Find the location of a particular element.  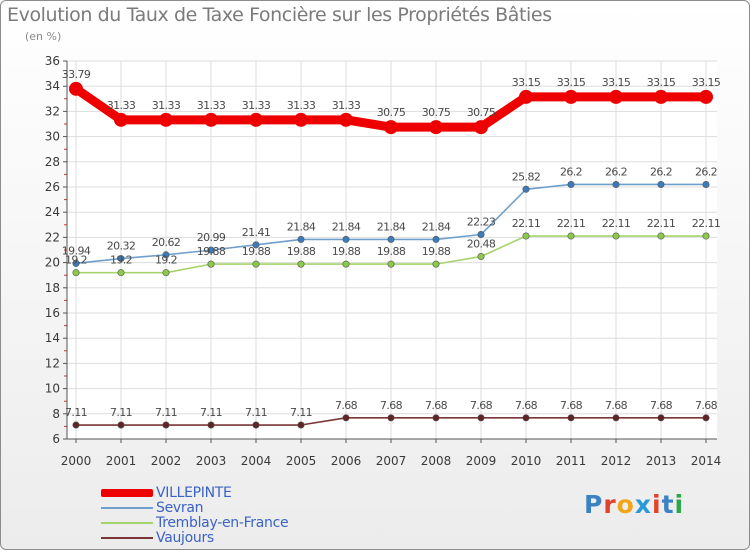

legend-label: VILLEPINTE is located at coordinates (194, 492).